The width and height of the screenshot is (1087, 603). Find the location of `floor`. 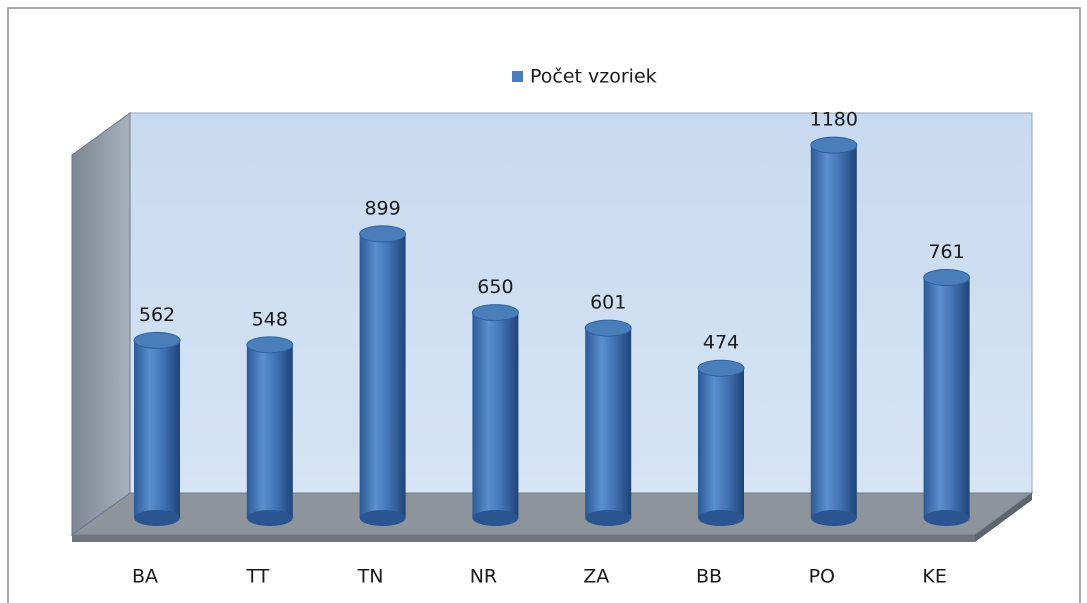

floor is located at coordinates (552, 514).